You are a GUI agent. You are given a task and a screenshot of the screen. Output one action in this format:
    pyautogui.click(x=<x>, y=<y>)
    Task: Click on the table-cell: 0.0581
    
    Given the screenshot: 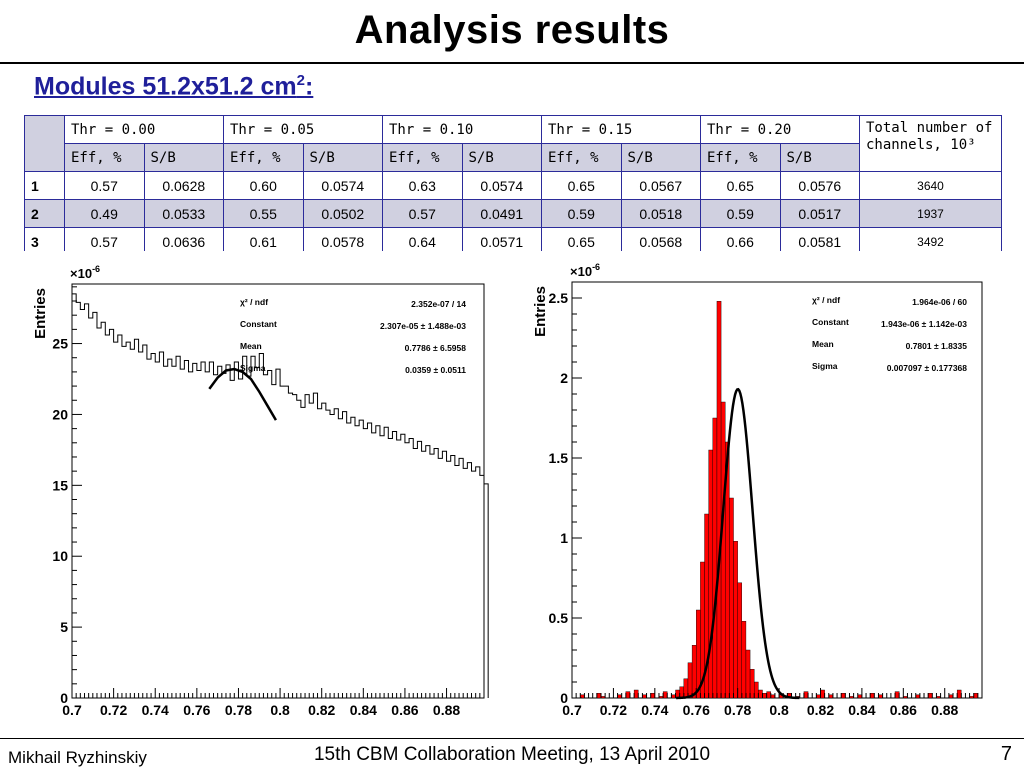 What is the action you would take?
    pyautogui.click(x=819, y=239)
    